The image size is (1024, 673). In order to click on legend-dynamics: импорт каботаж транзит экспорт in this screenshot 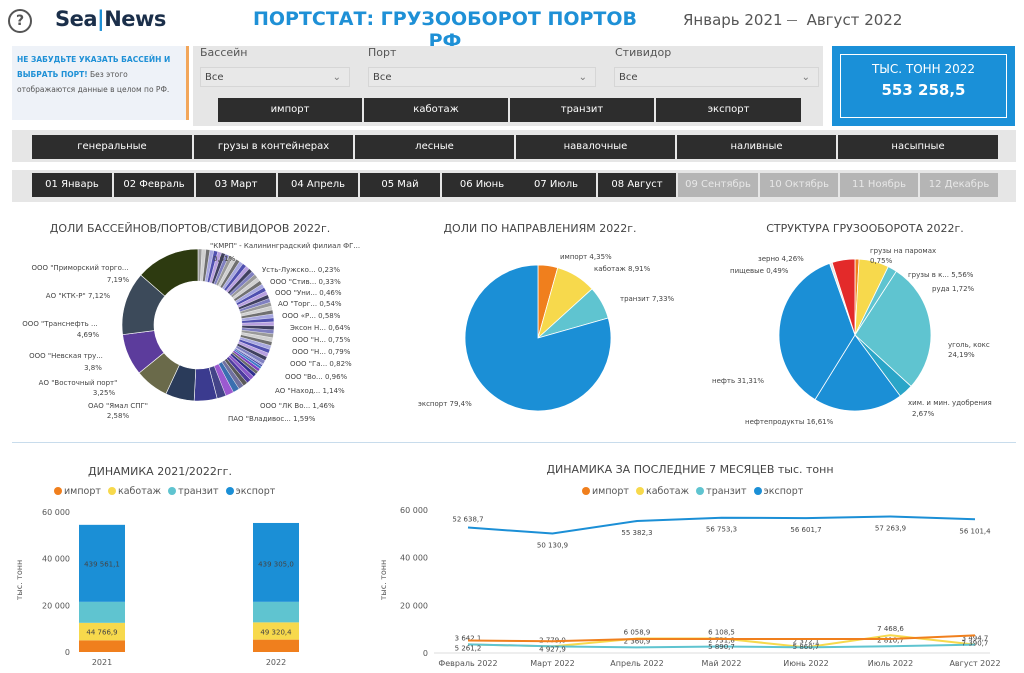, I will do `click(162, 491)`.